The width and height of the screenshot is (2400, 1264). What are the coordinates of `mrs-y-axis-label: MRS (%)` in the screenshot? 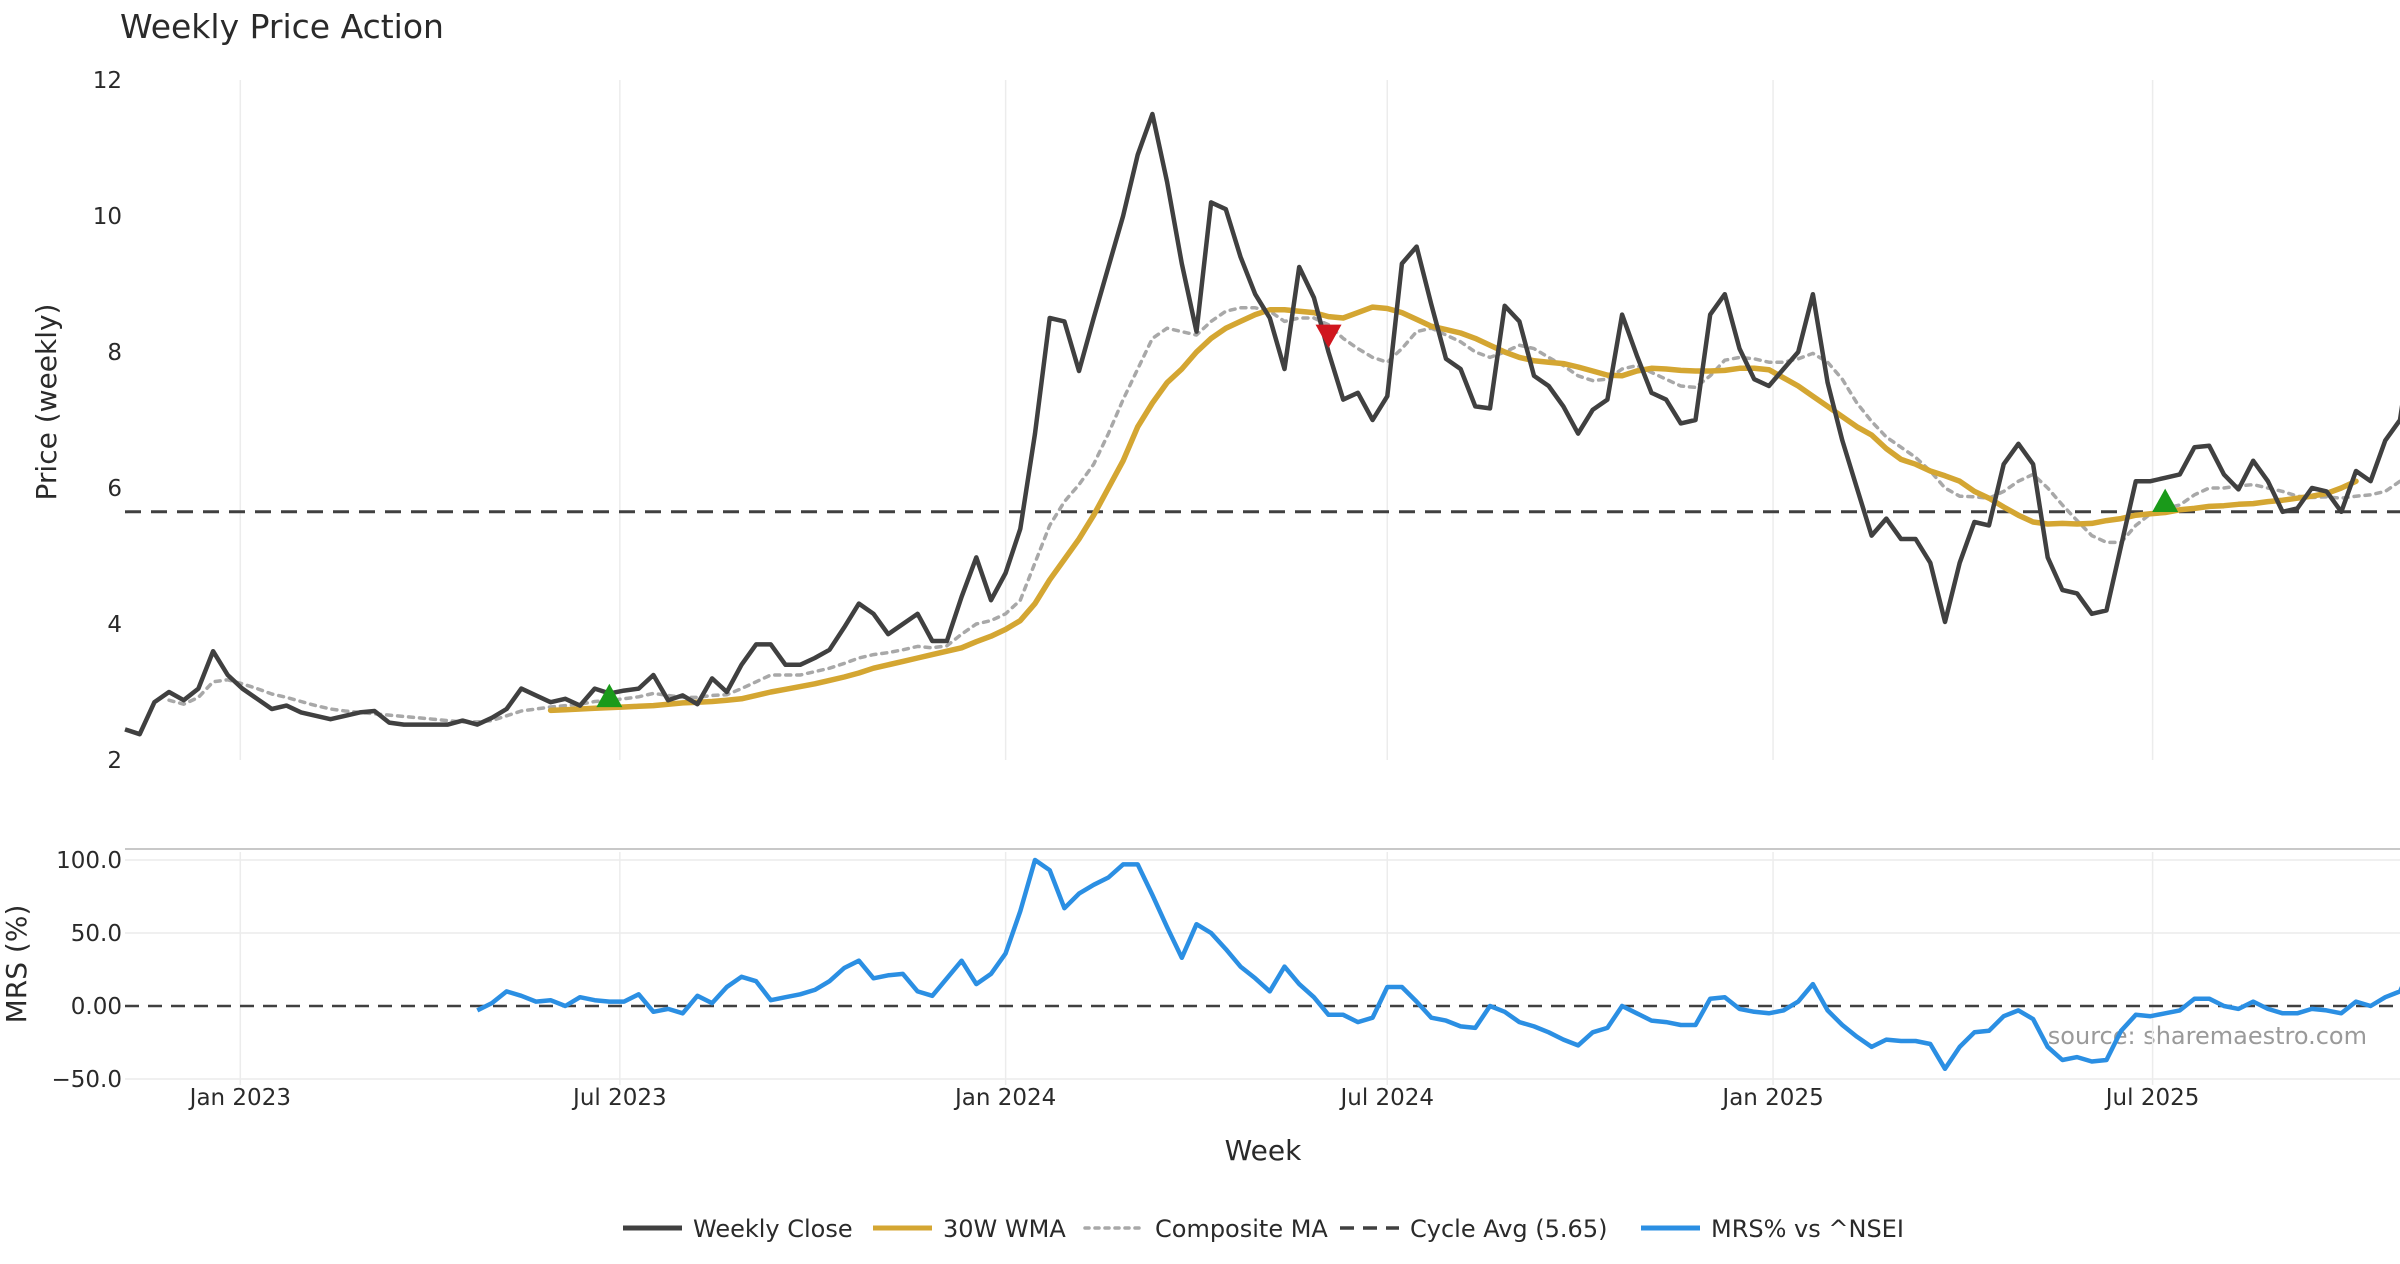 It's located at (16, 964).